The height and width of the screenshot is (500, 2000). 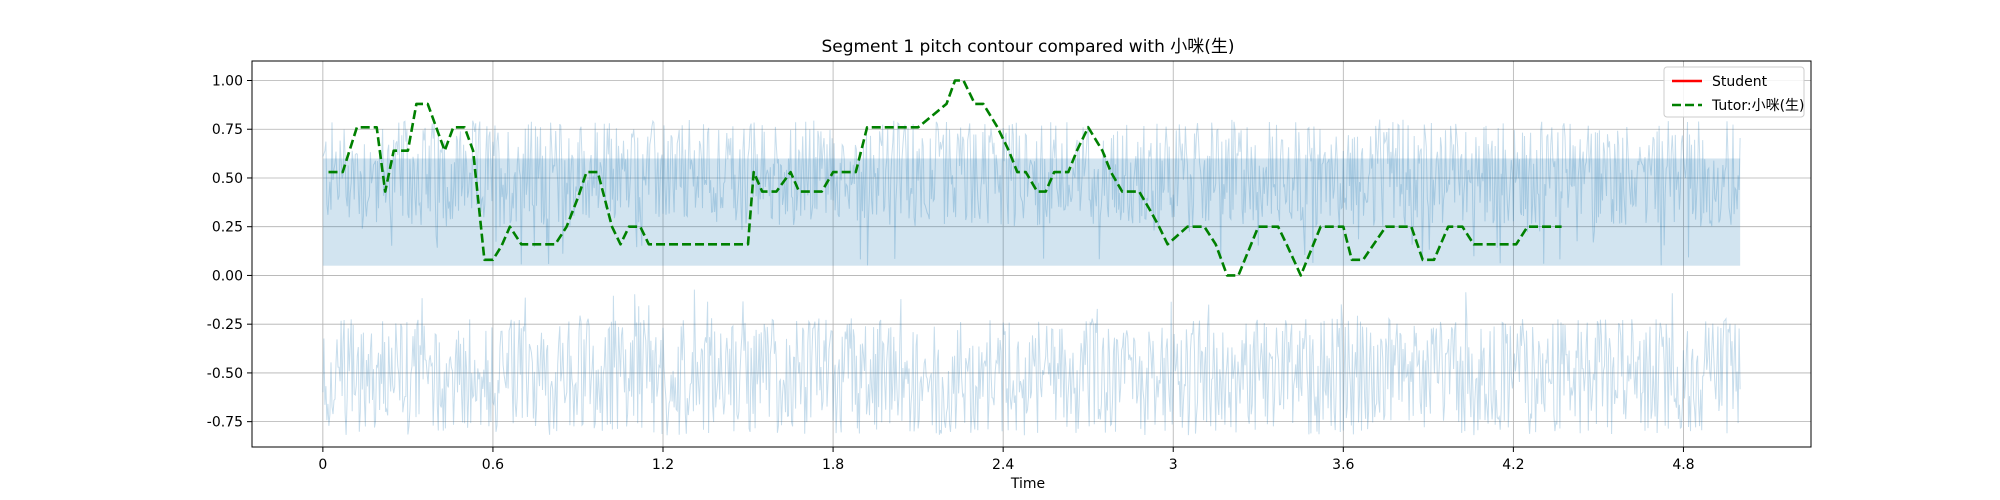 What do you see at coordinates (1003, 465) in the screenshot?
I see `x-tick-label: 2.4` at bounding box center [1003, 465].